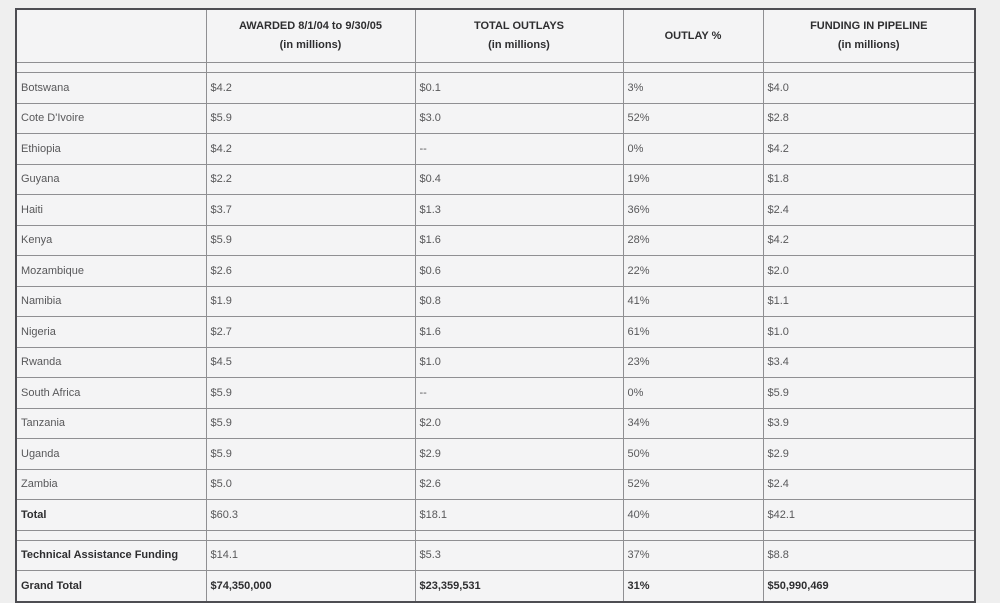 This screenshot has height=603, width=1000. I want to click on table-row: Namibia $1.9 $0.8 41% $1.1, so click(495, 301).